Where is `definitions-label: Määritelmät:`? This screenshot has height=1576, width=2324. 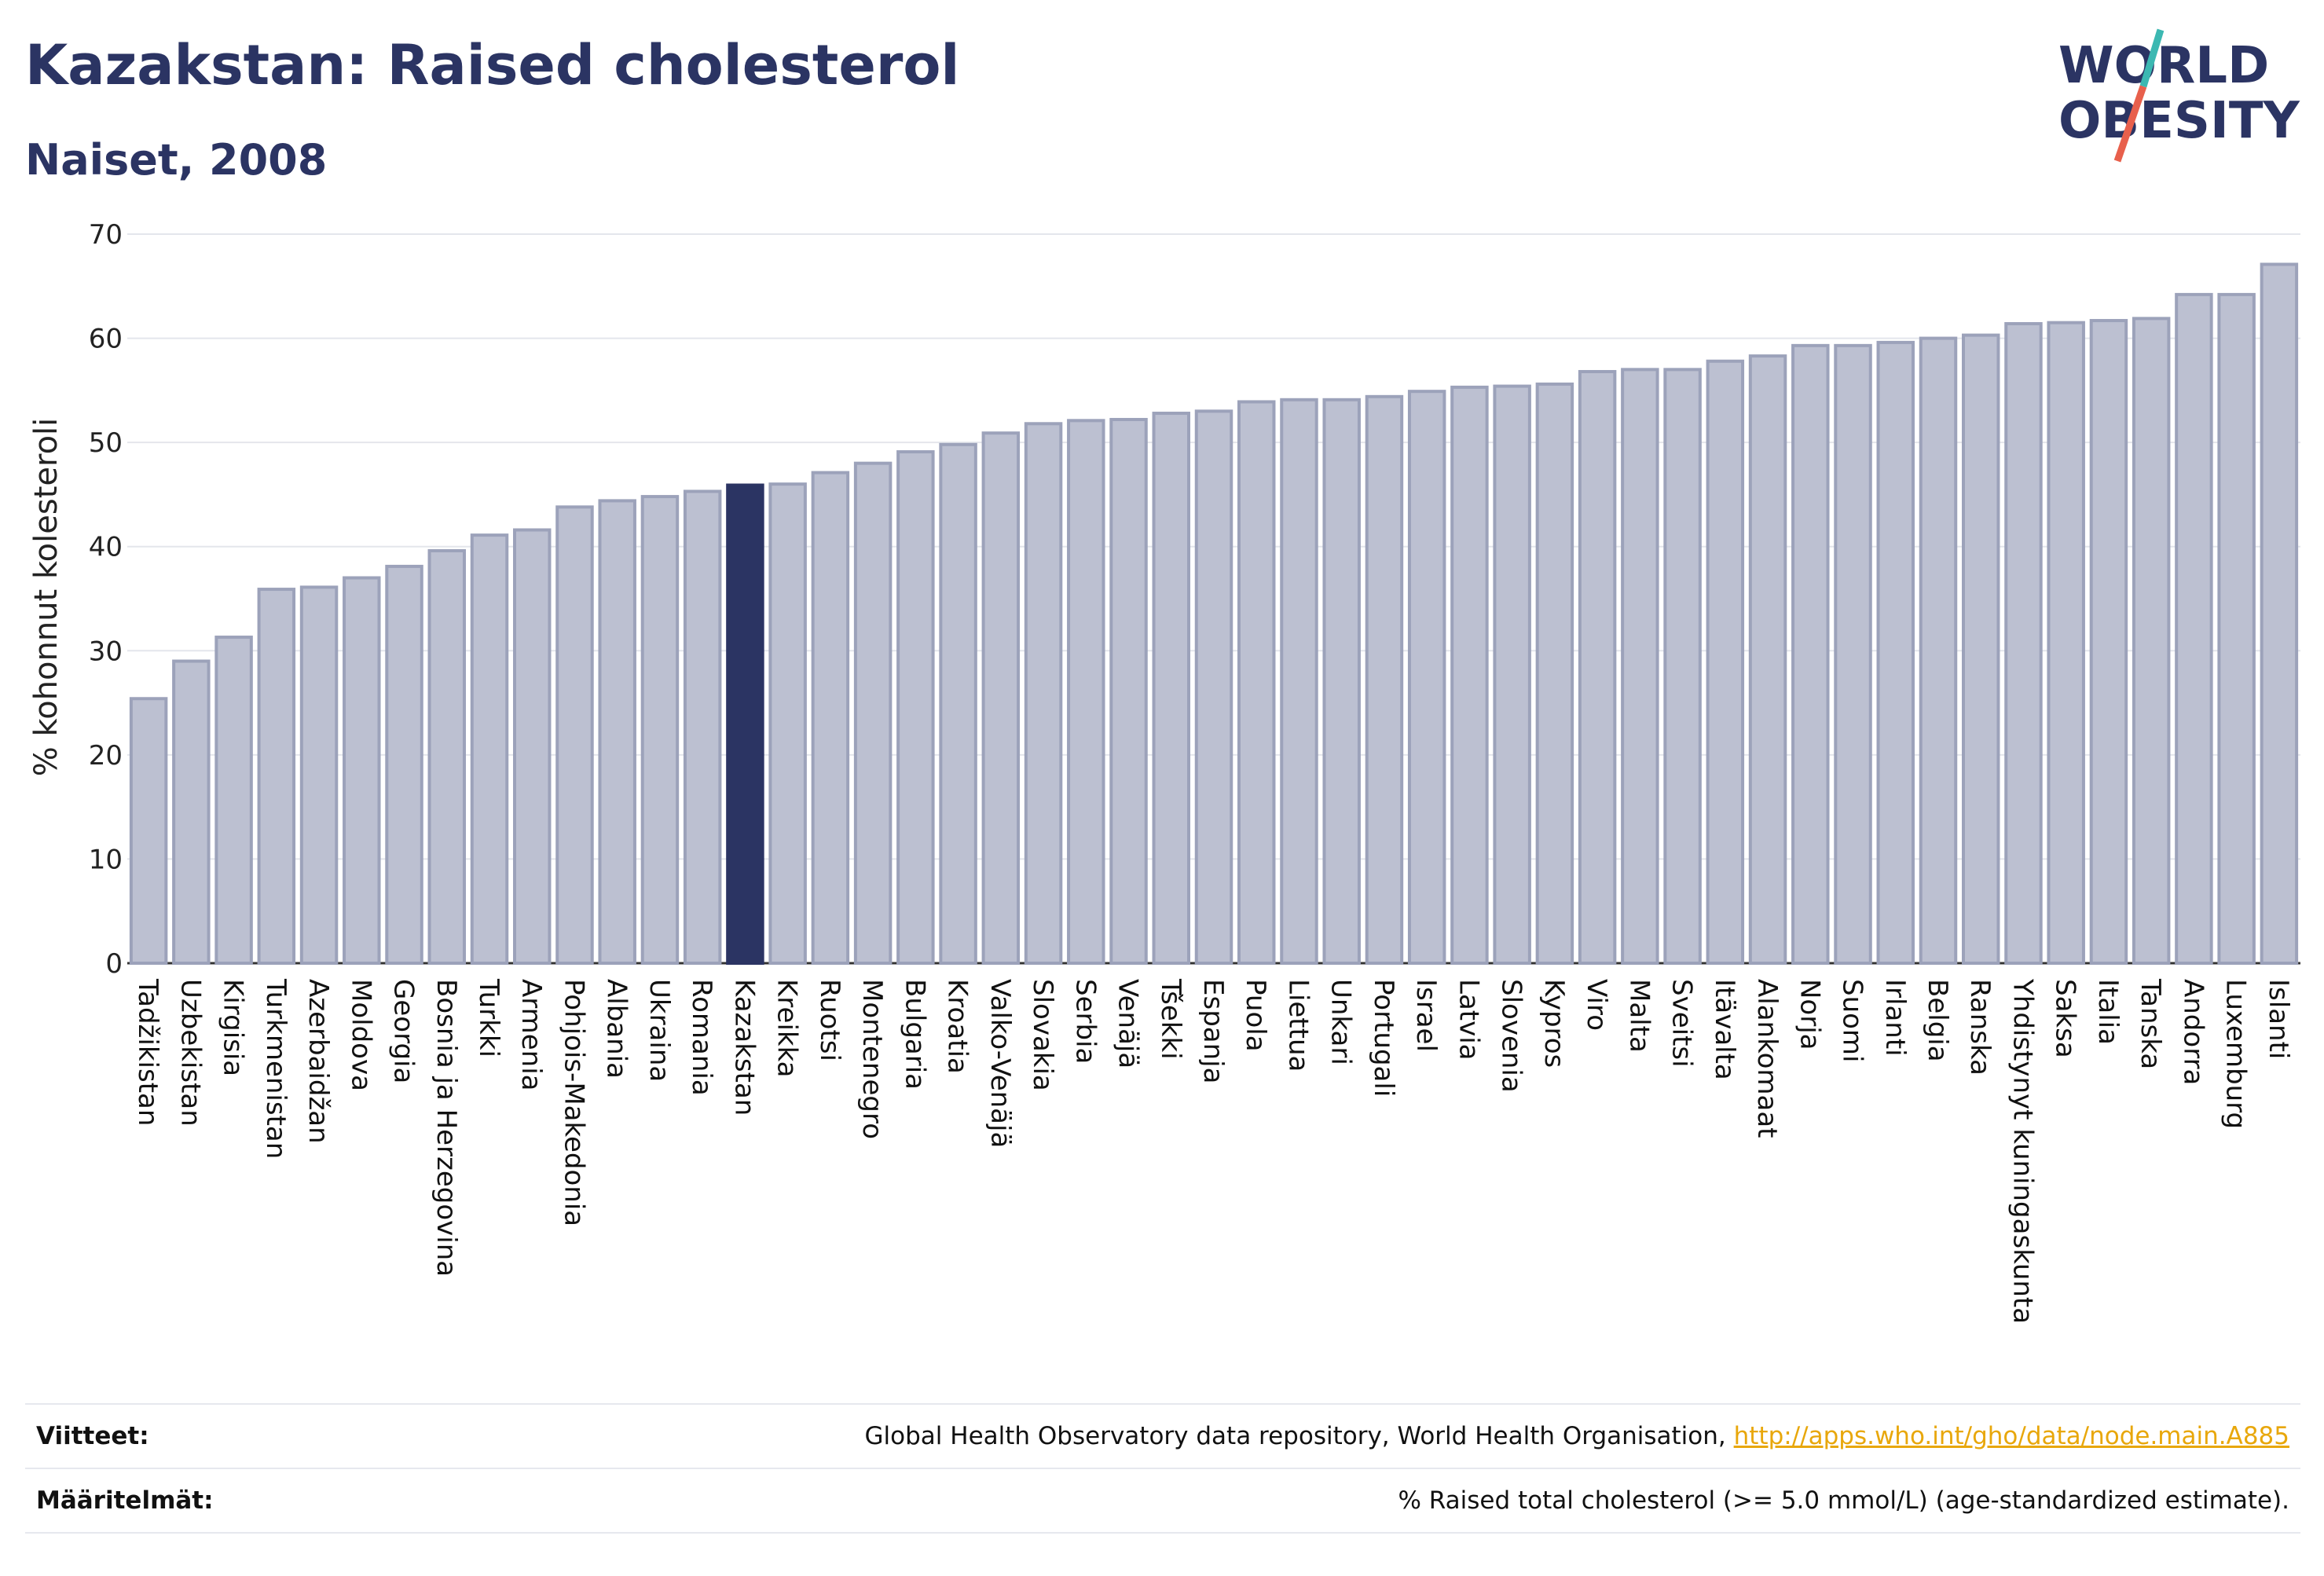 definitions-label: Määritelmät: is located at coordinates (125, 1500).